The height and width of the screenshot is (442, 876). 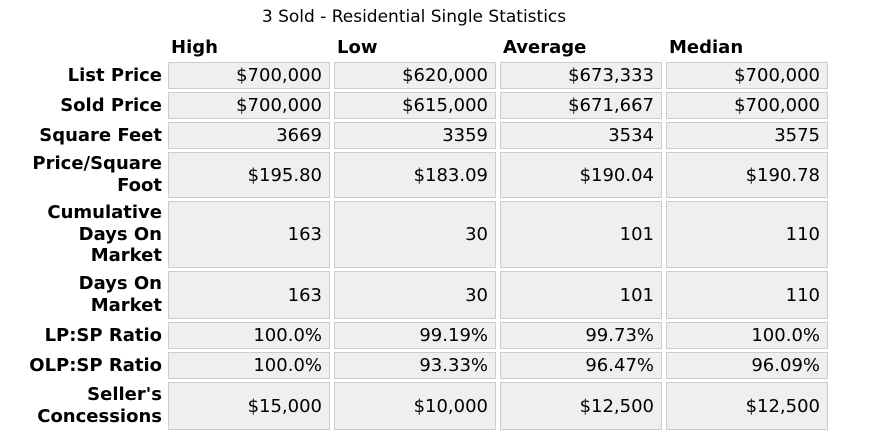 What do you see at coordinates (747, 105) in the screenshot?
I see `stat-cell-sold-price-median: $700,000` at bounding box center [747, 105].